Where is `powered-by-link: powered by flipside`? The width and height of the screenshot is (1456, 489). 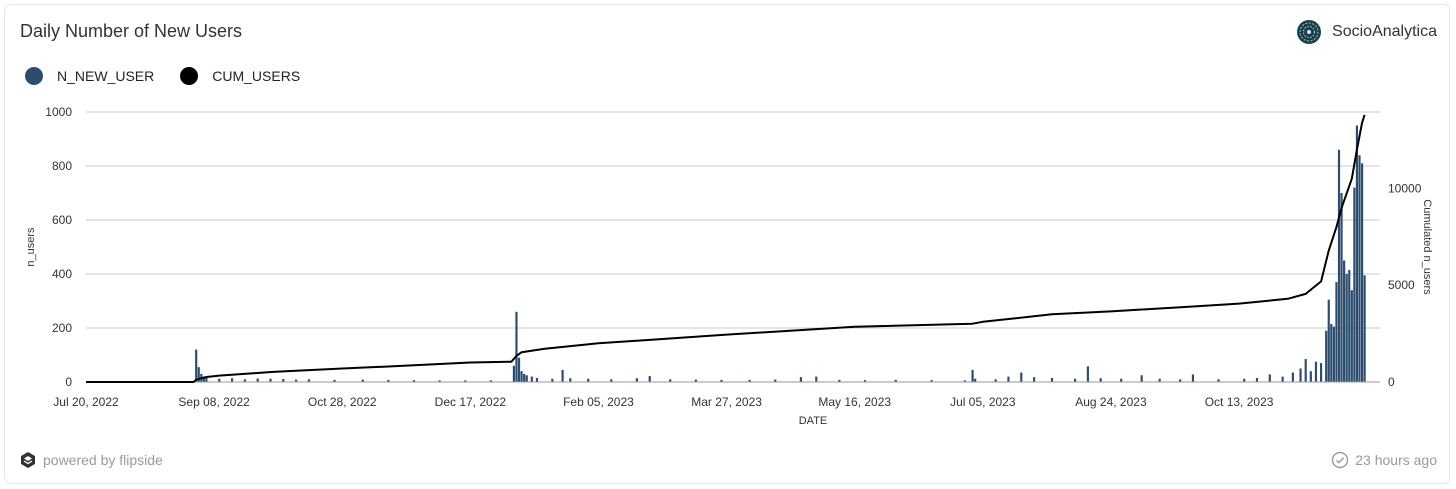 powered-by-link: powered by flipside is located at coordinates (91, 460).